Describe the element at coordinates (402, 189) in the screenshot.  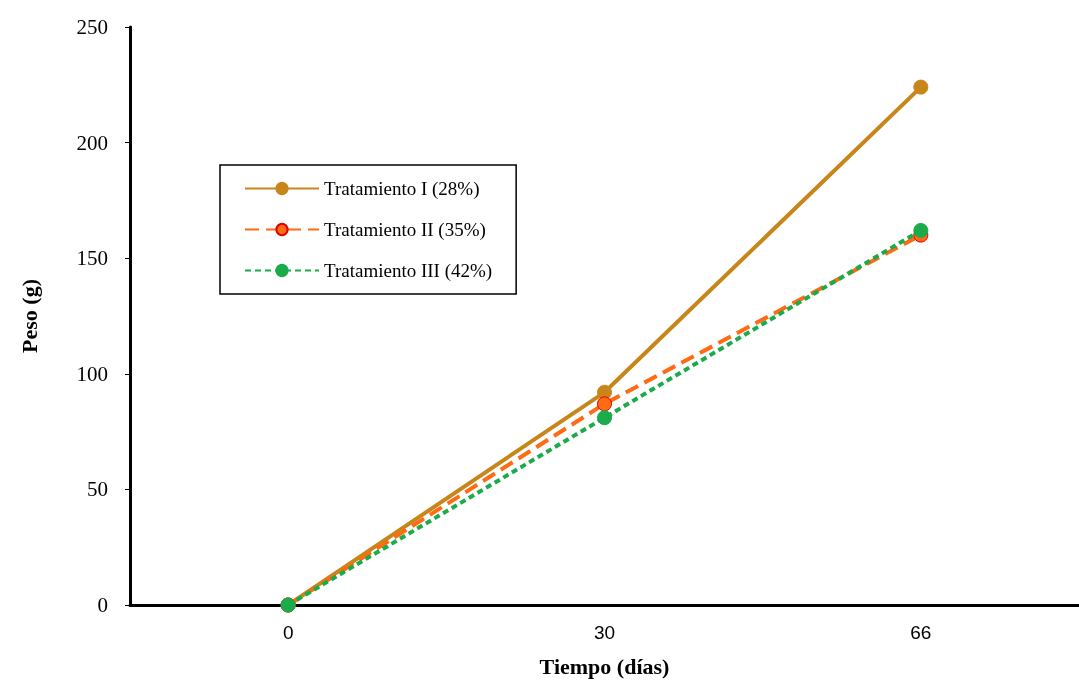
I see `legend-label: Tratamiento I (28%)` at that location.